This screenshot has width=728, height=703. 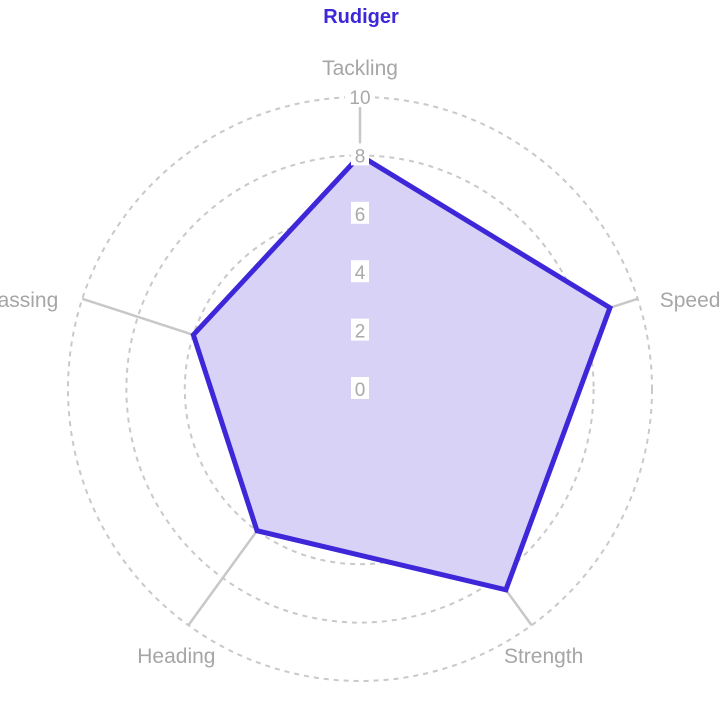 I want to click on tick-label-6: 6, so click(x=360, y=215).